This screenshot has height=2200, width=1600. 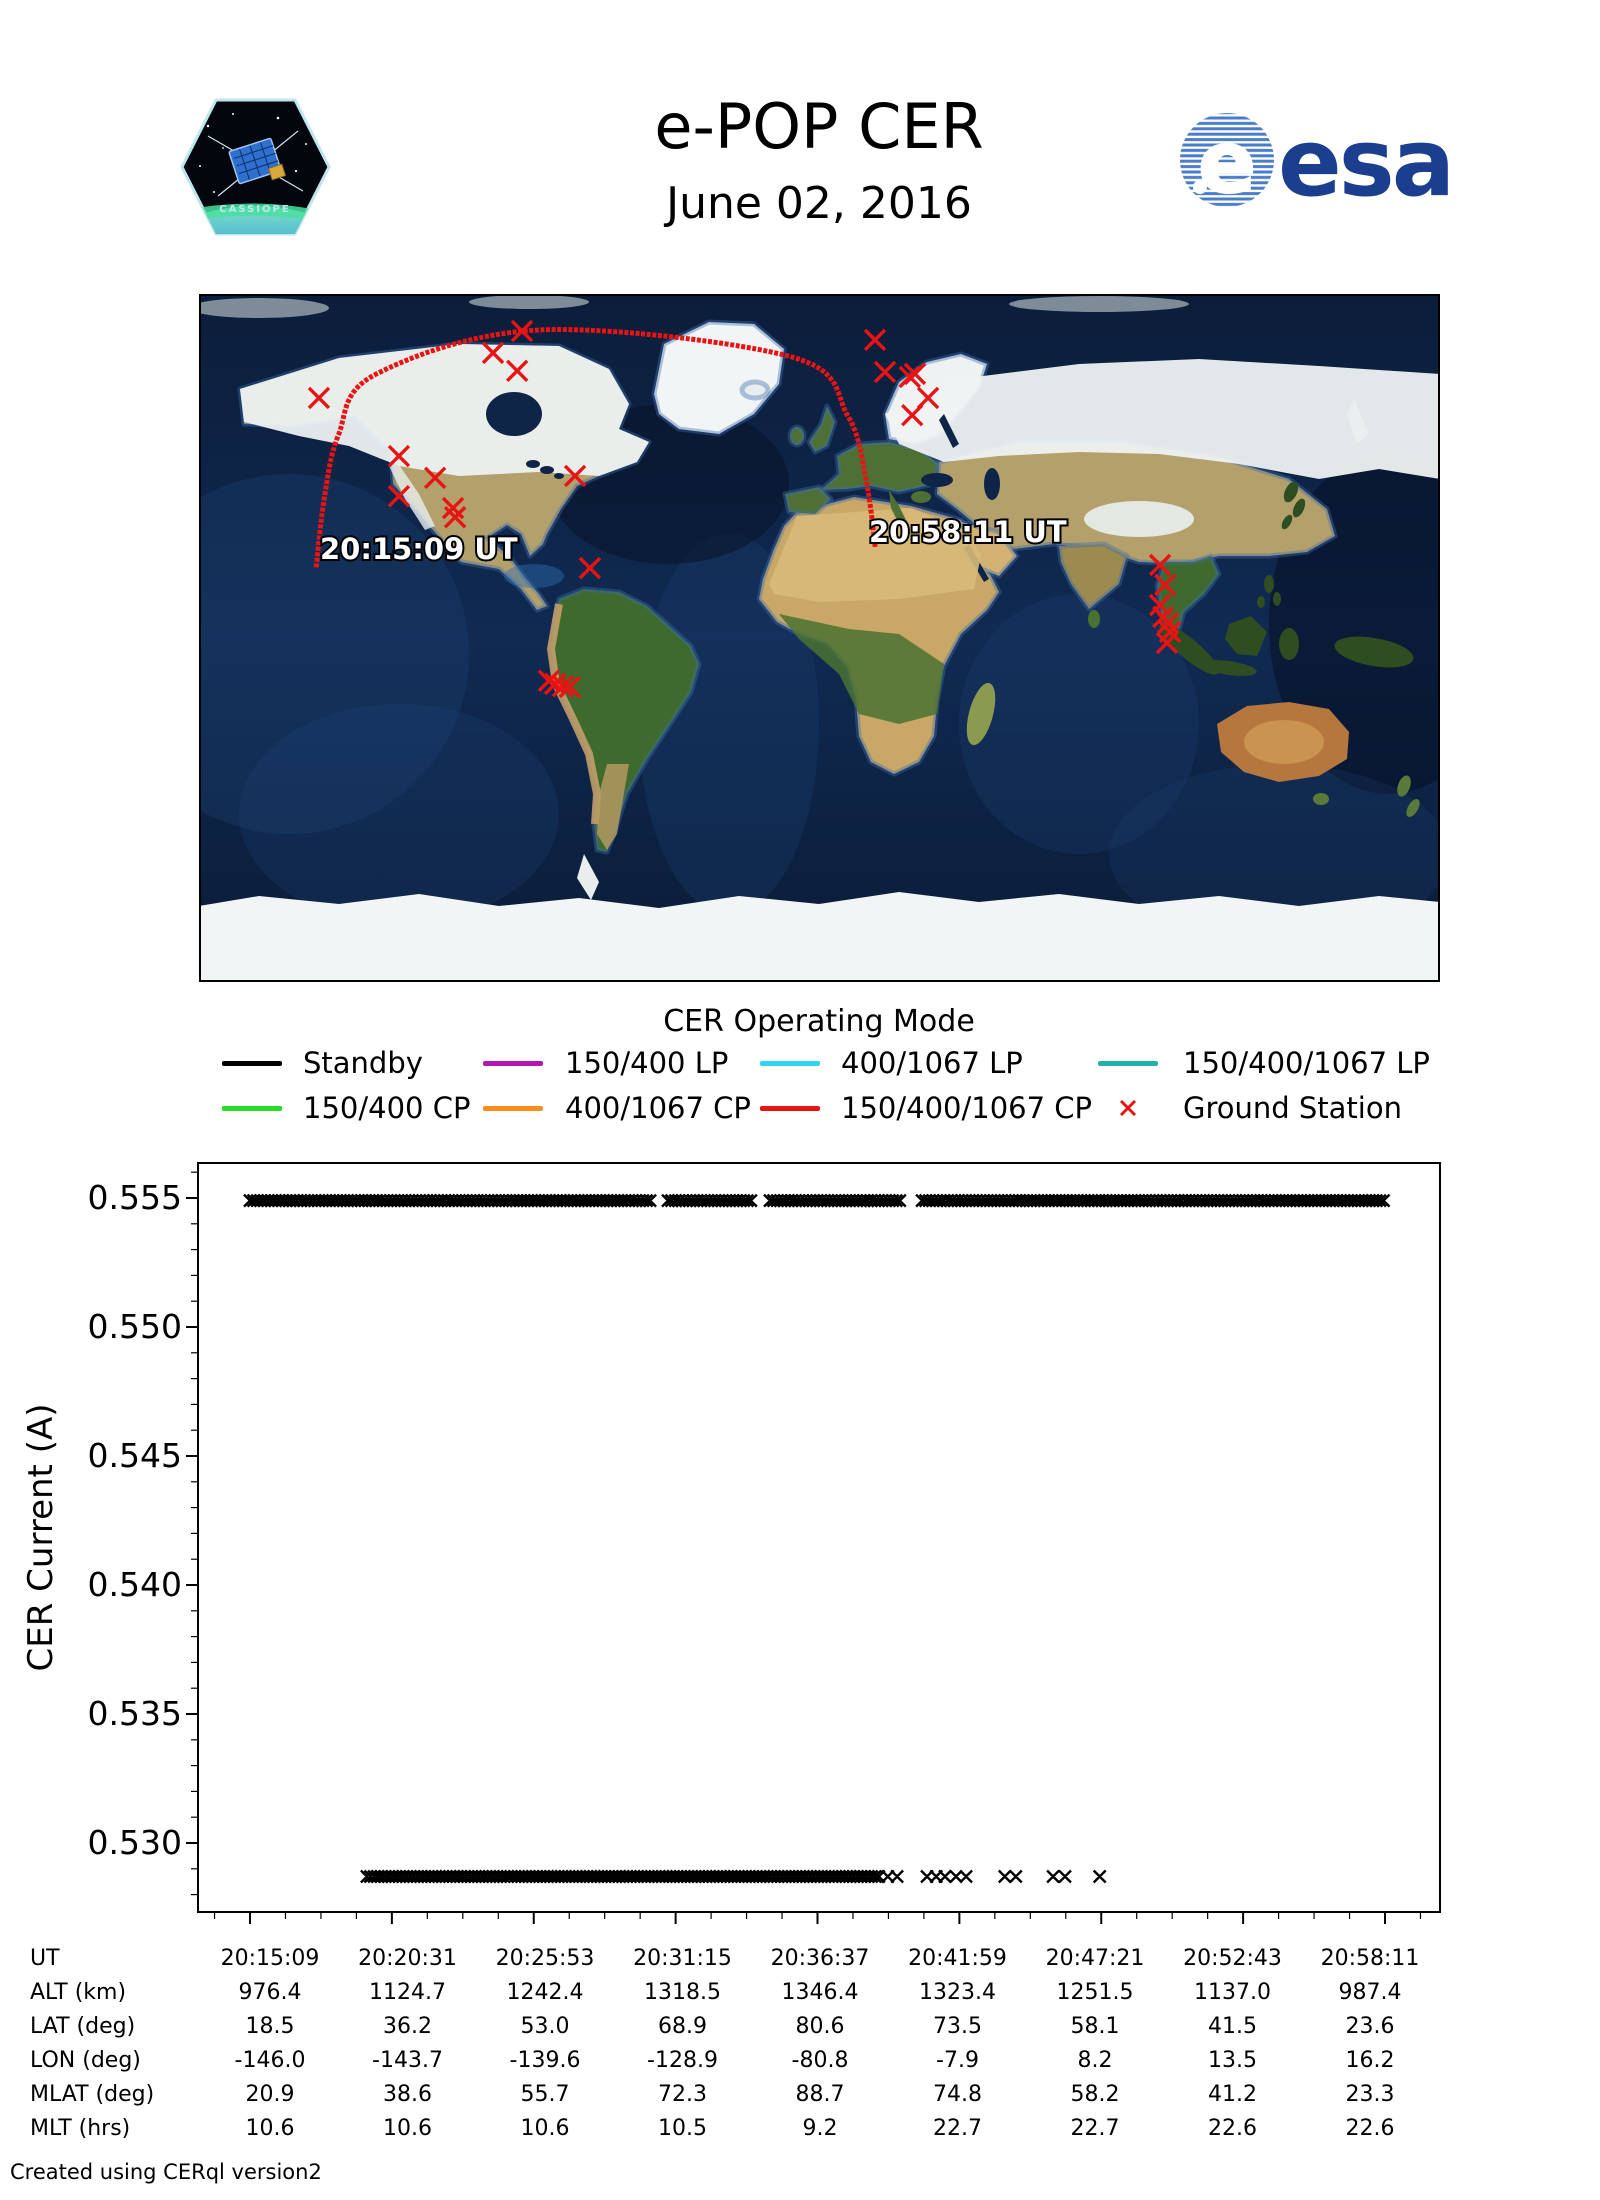 I want to click on table-row-label: LAT (deg), so click(x=83, y=2026).